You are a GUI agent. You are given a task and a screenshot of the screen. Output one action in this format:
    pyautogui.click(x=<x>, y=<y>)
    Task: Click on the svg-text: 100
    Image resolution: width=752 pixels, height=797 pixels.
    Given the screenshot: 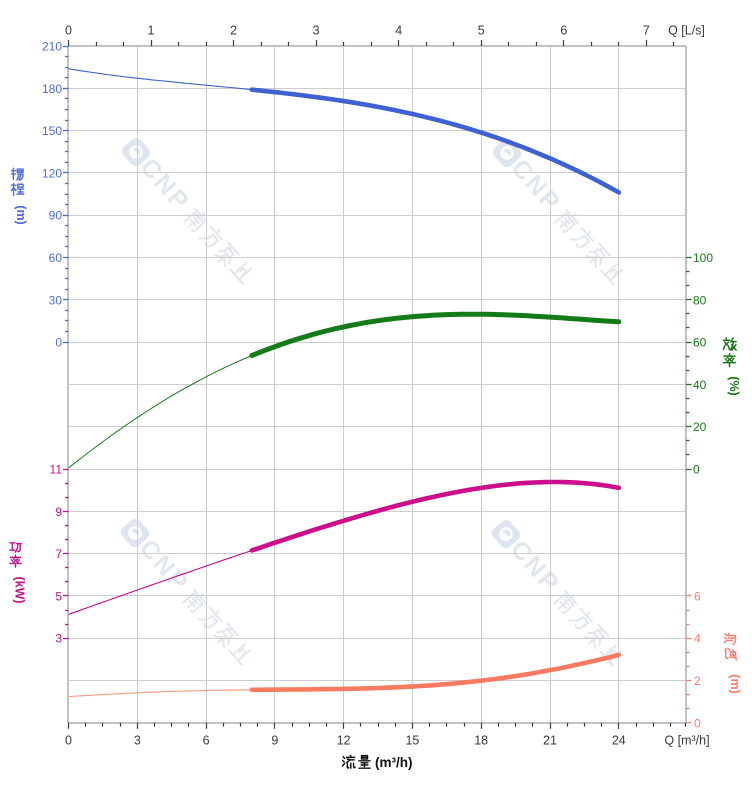 What is the action you would take?
    pyautogui.click(x=703, y=258)
    